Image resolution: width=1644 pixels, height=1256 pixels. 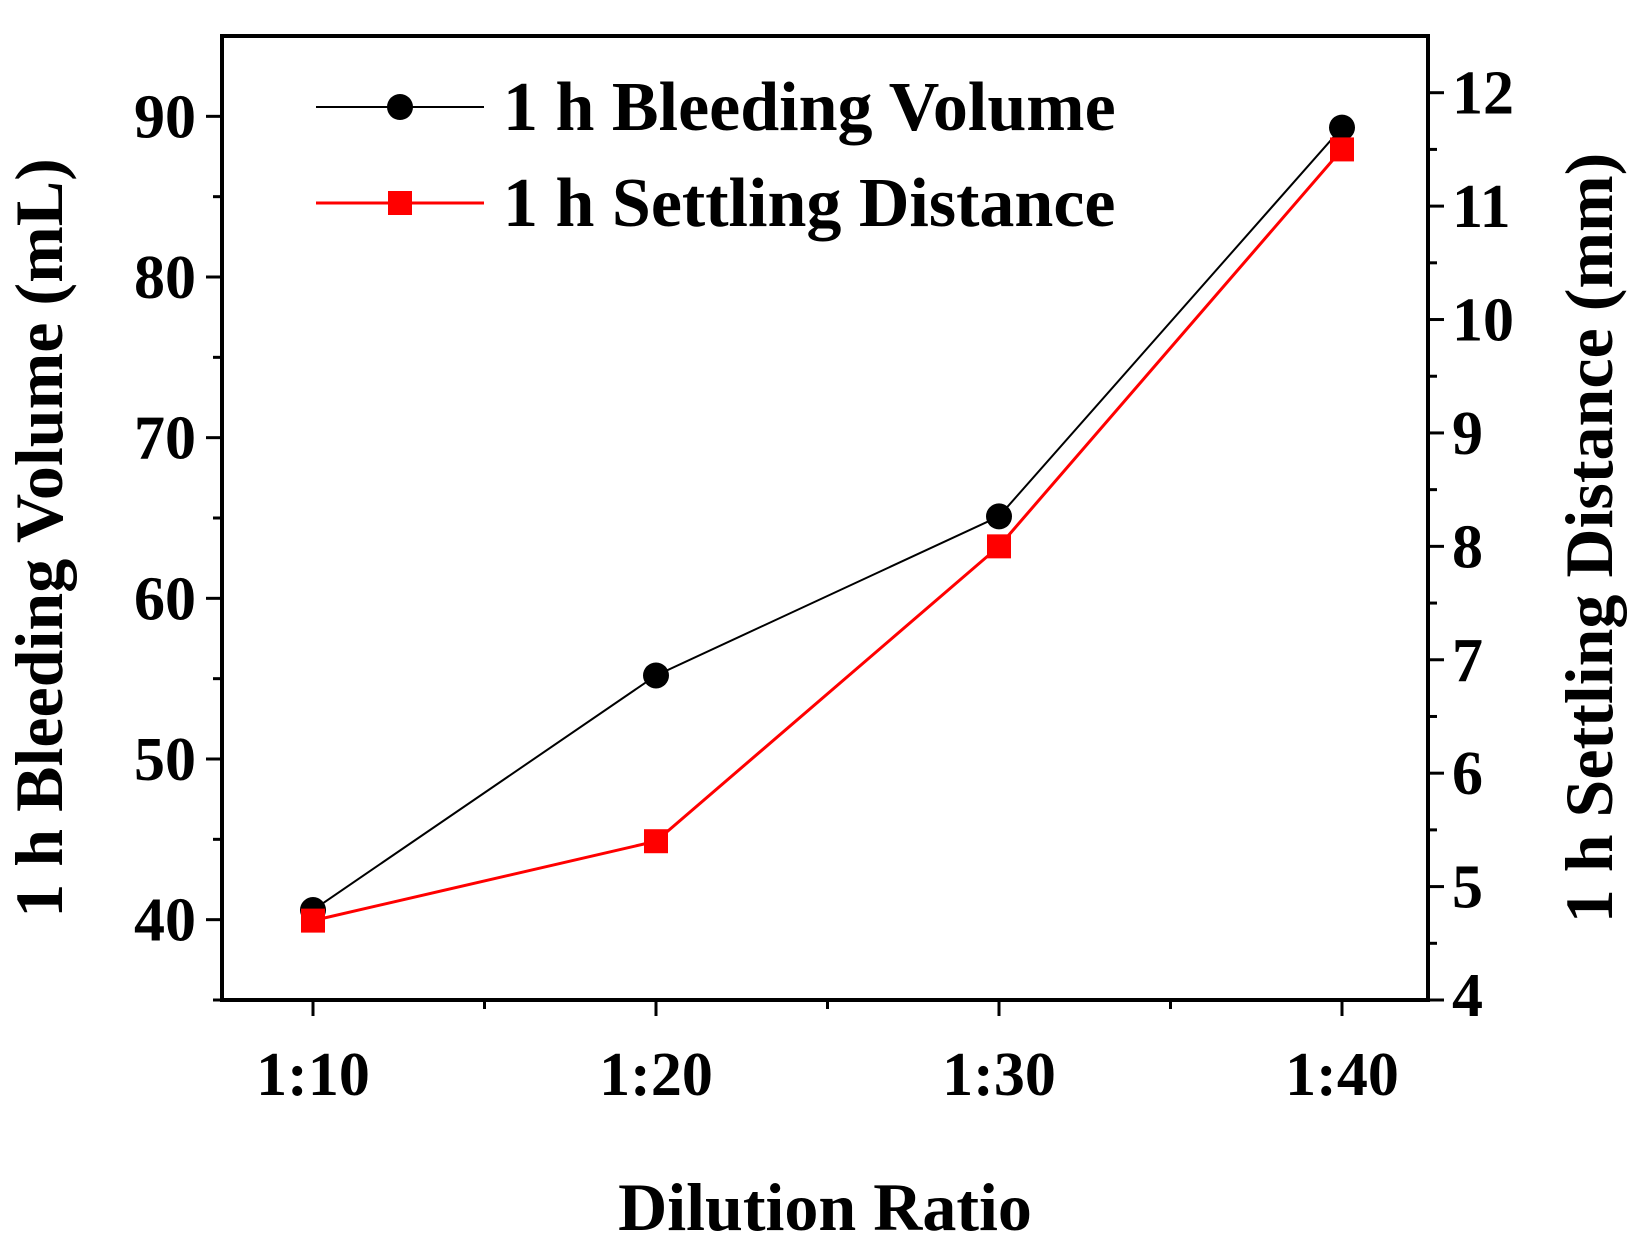 What do you see at coordinates (165, 278) in the screenshot?
I see `left-axis-tick-label: 80` at bounding box center [165, 278].